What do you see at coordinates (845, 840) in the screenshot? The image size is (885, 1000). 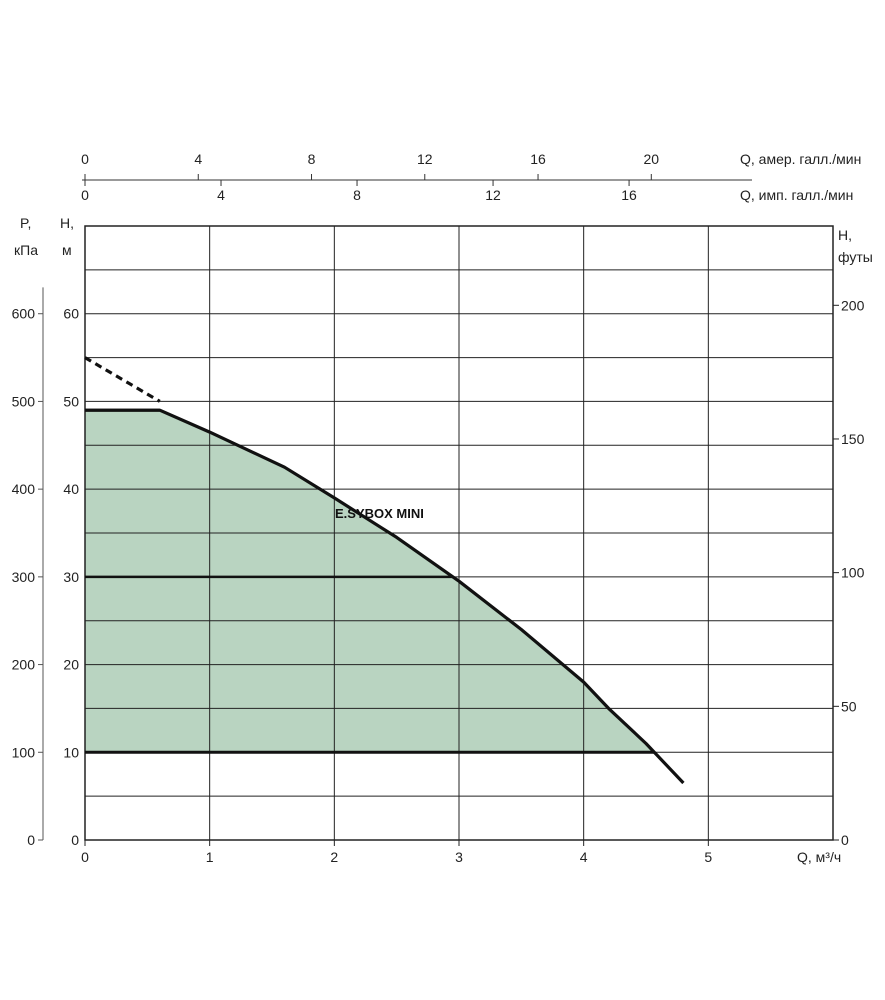 I see `ft-tick-label: 0` at bounding box center [845, 840].